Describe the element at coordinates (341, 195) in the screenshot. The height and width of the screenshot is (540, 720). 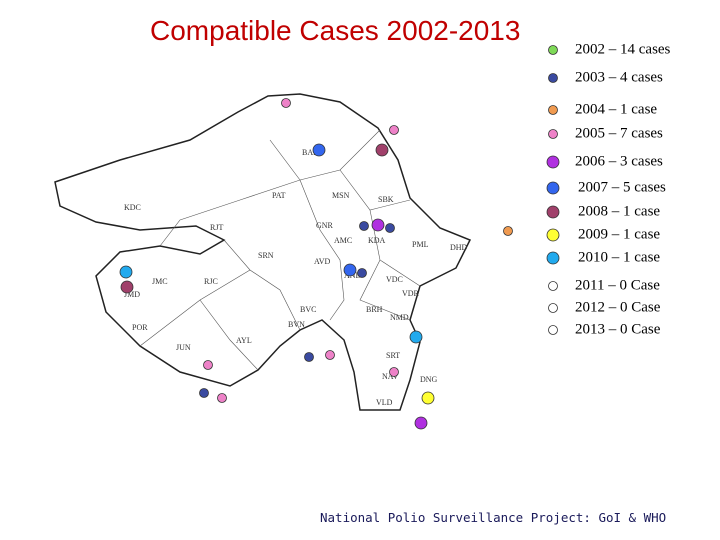
I see `district-label: MSN` at that location.